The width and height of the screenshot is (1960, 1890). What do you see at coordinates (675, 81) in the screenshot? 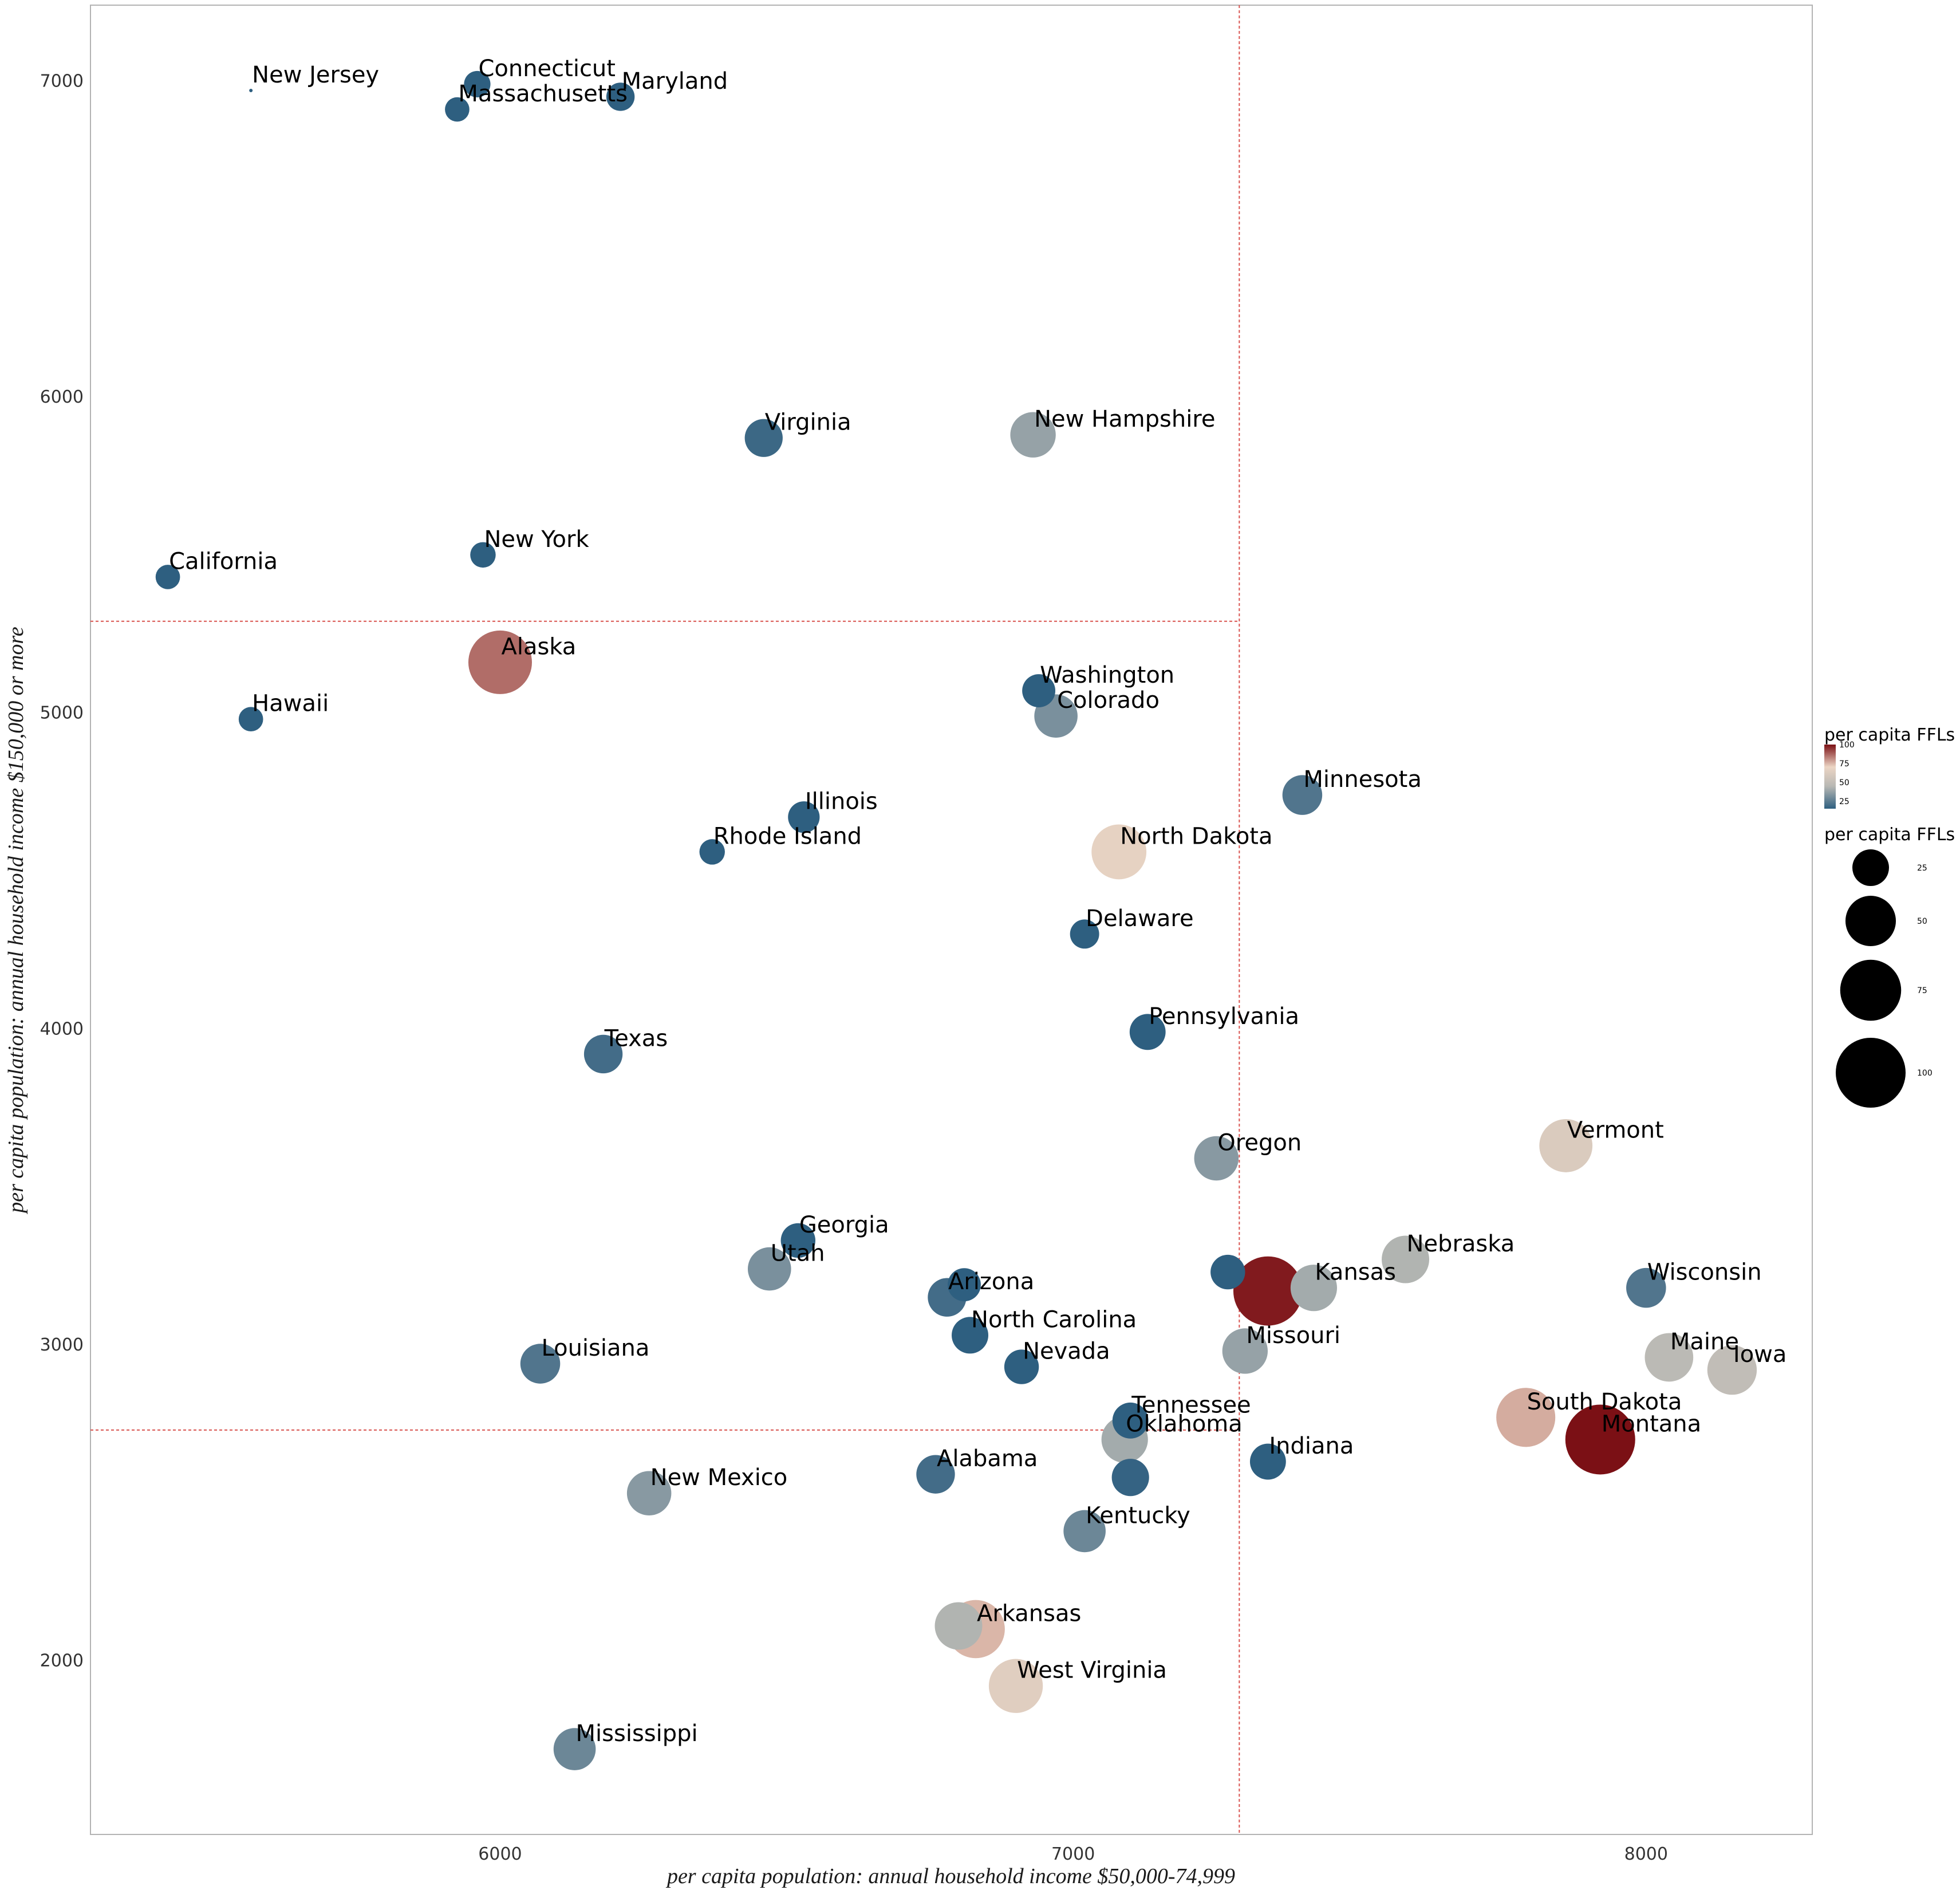
I see `label-maryland: Maryland` at bounding box center [675, 81].